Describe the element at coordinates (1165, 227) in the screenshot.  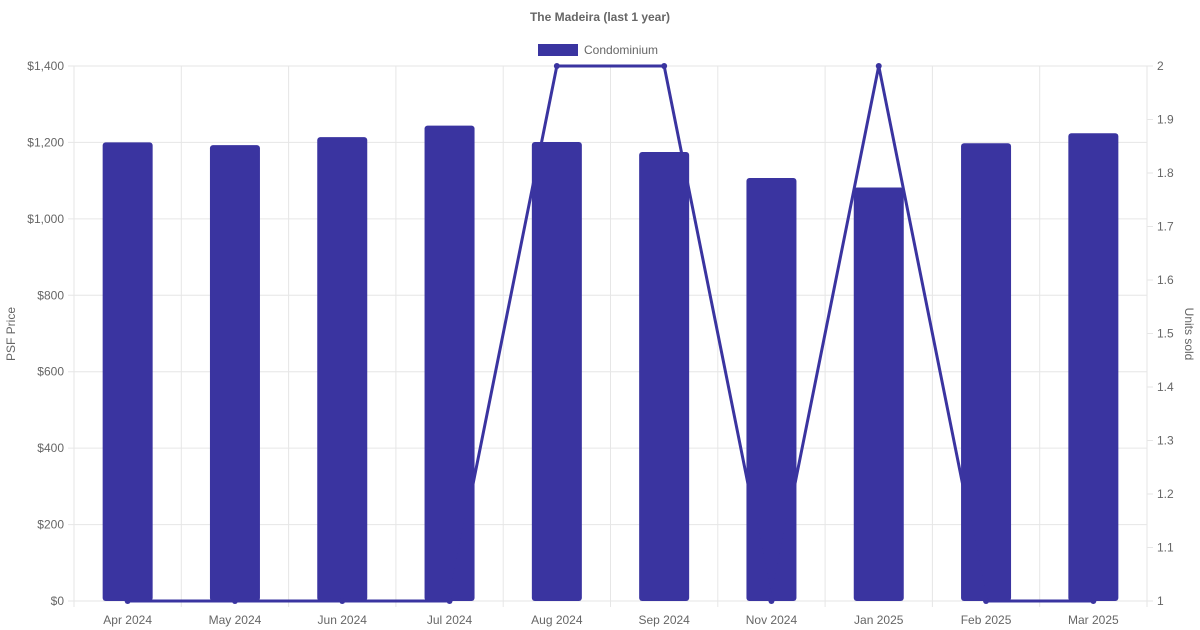
I see `right-tick-label: 1.7` at that location.